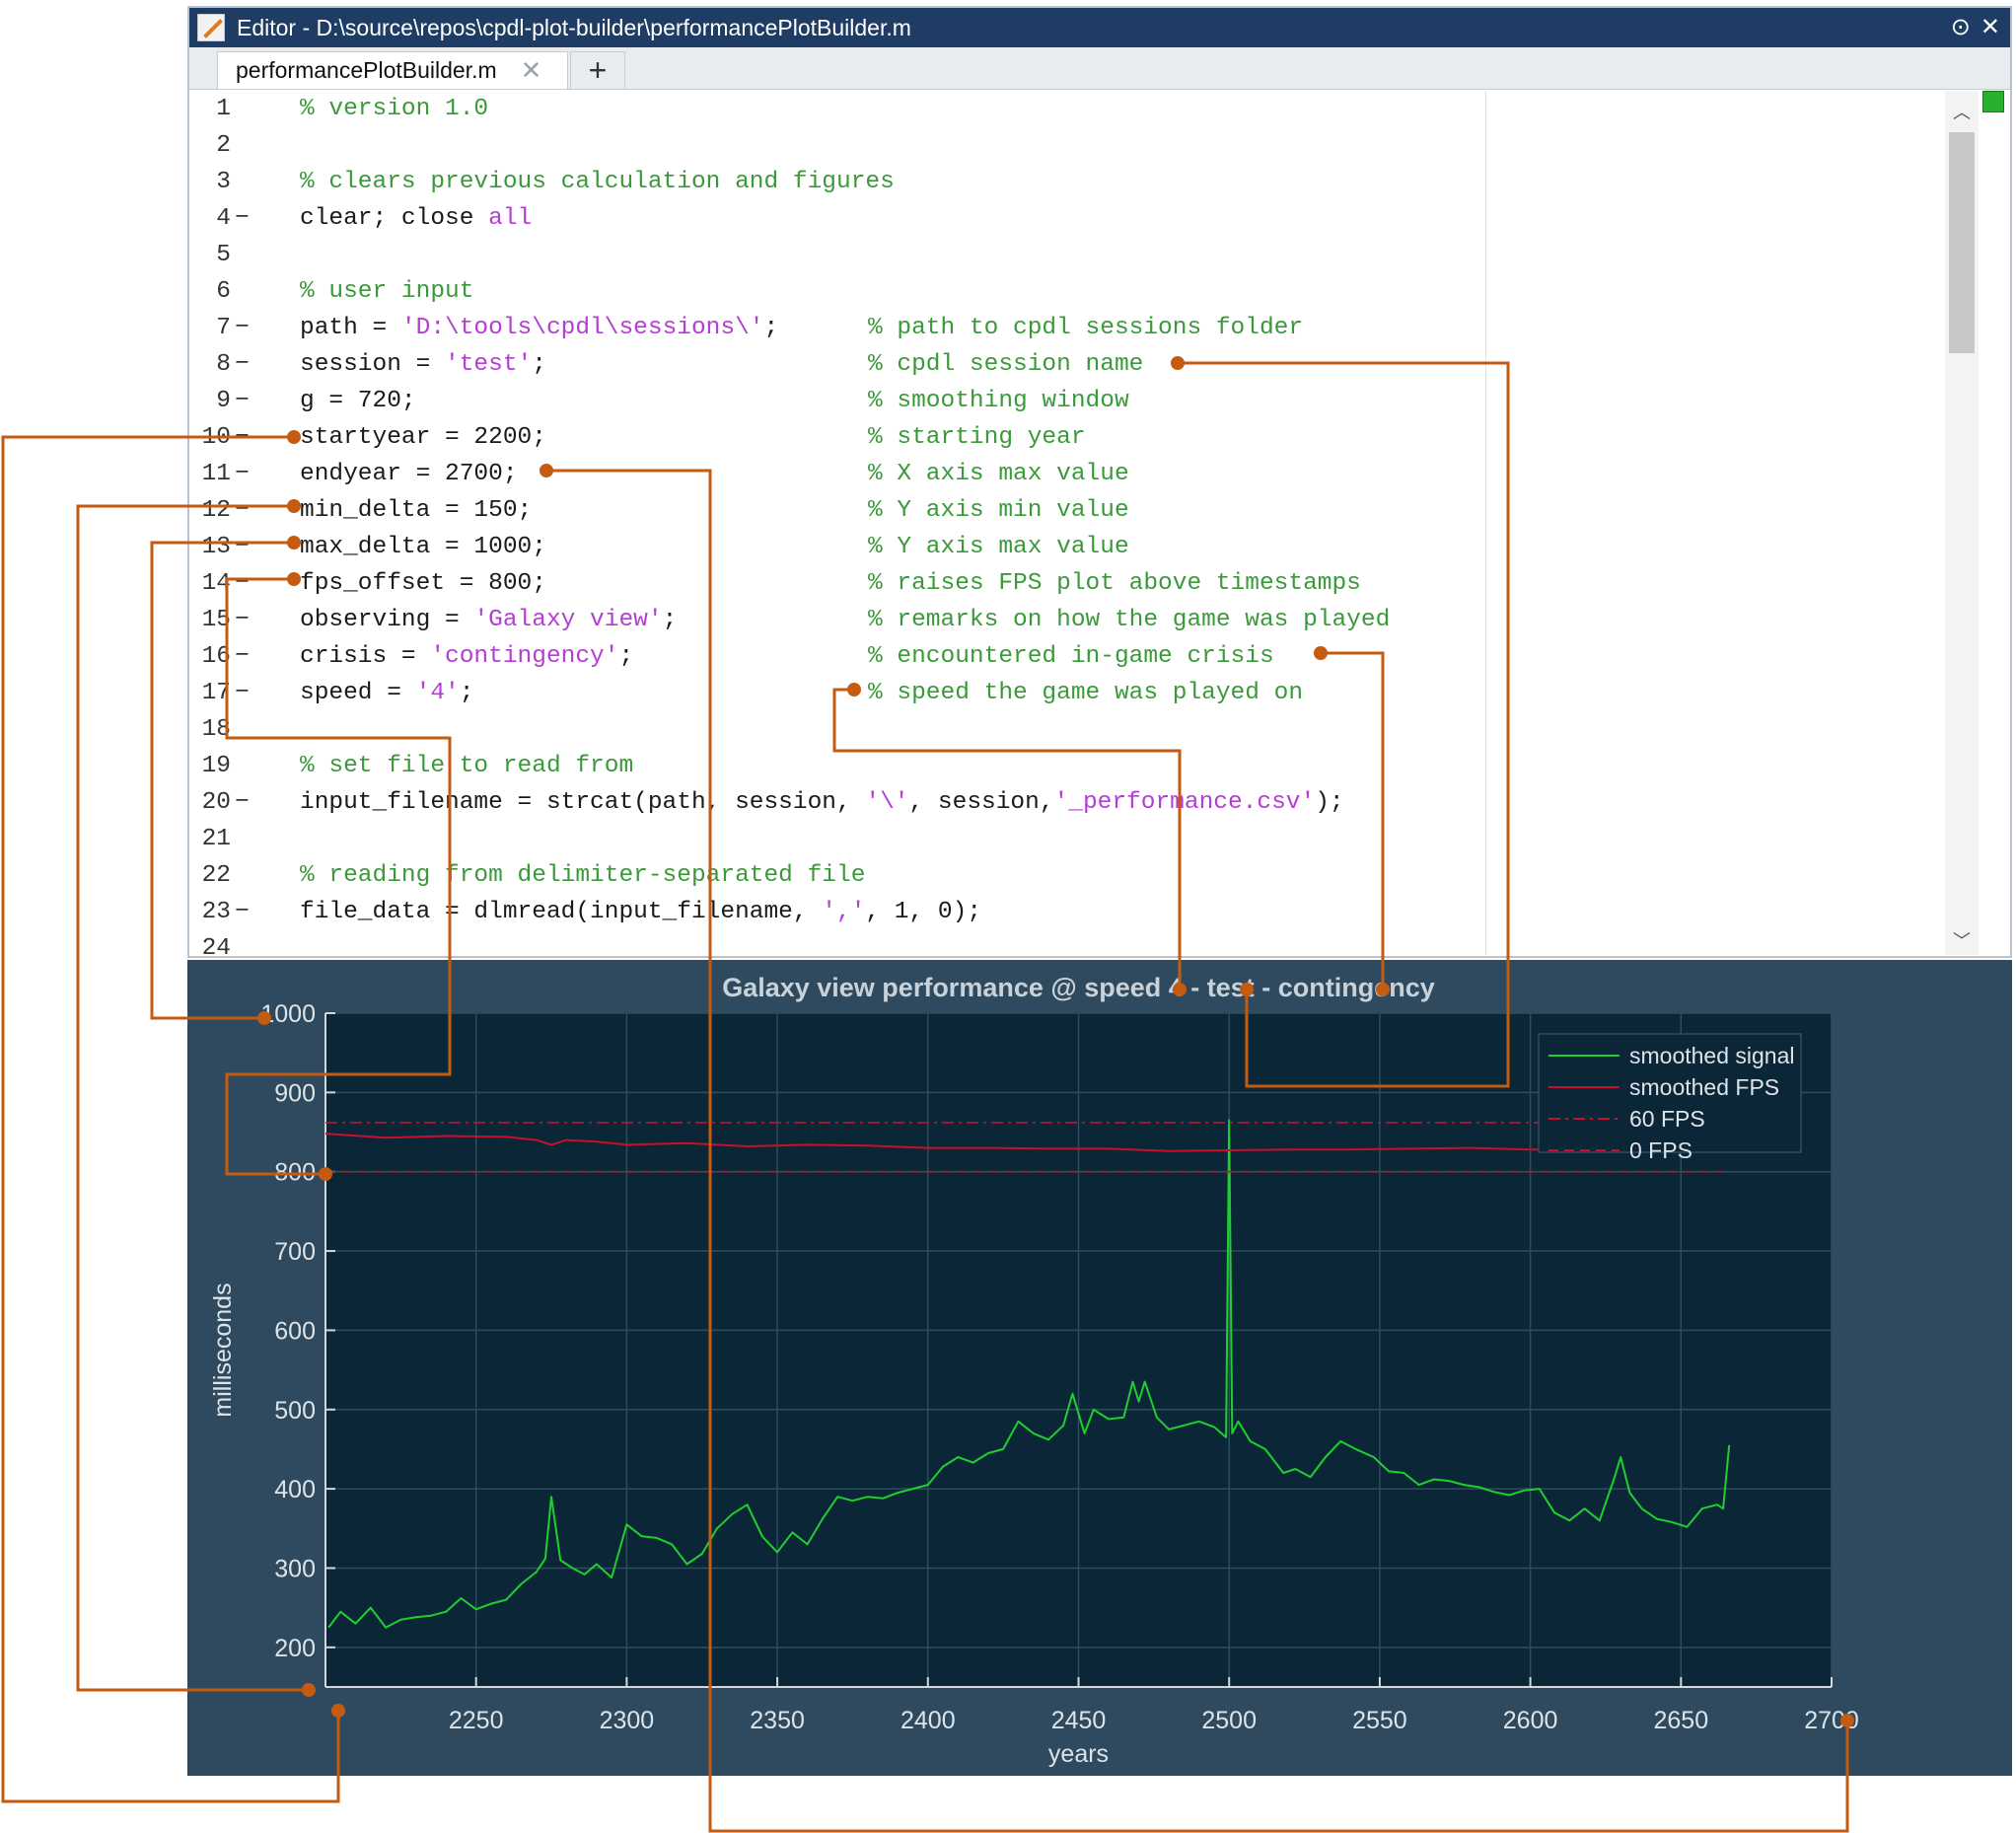  Describe the element at coordinates (489, 620) in the screenshot. I see `code-text: observing = 'Galaxy view';` at that location.